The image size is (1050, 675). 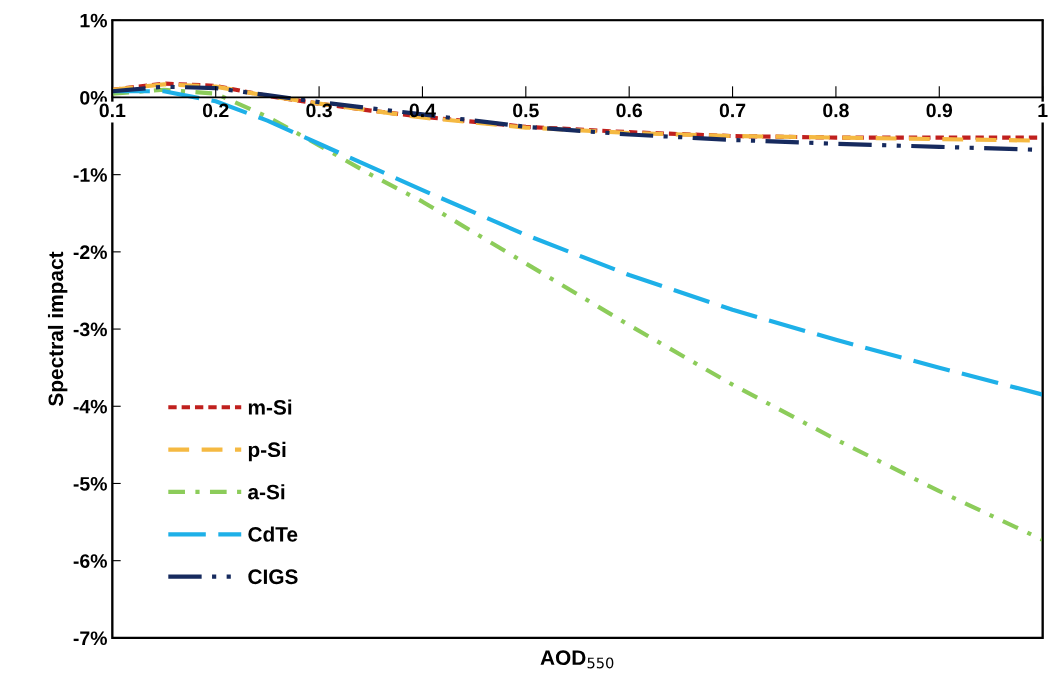 What do you see at coordinates (266, 492) in the screenshot?
I see `legend-label: a-Si` at bounding box center [266, 492].